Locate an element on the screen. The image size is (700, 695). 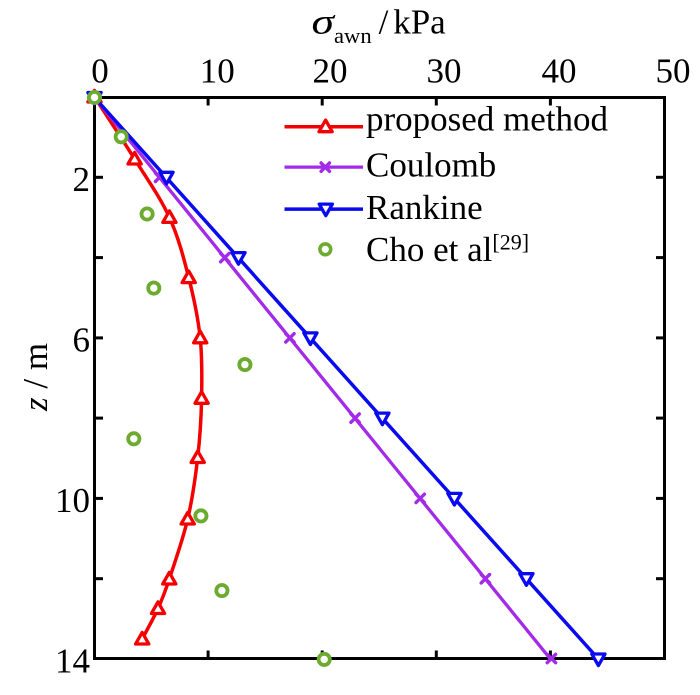
svg-text: kPa is located at coordinates (419, 22).